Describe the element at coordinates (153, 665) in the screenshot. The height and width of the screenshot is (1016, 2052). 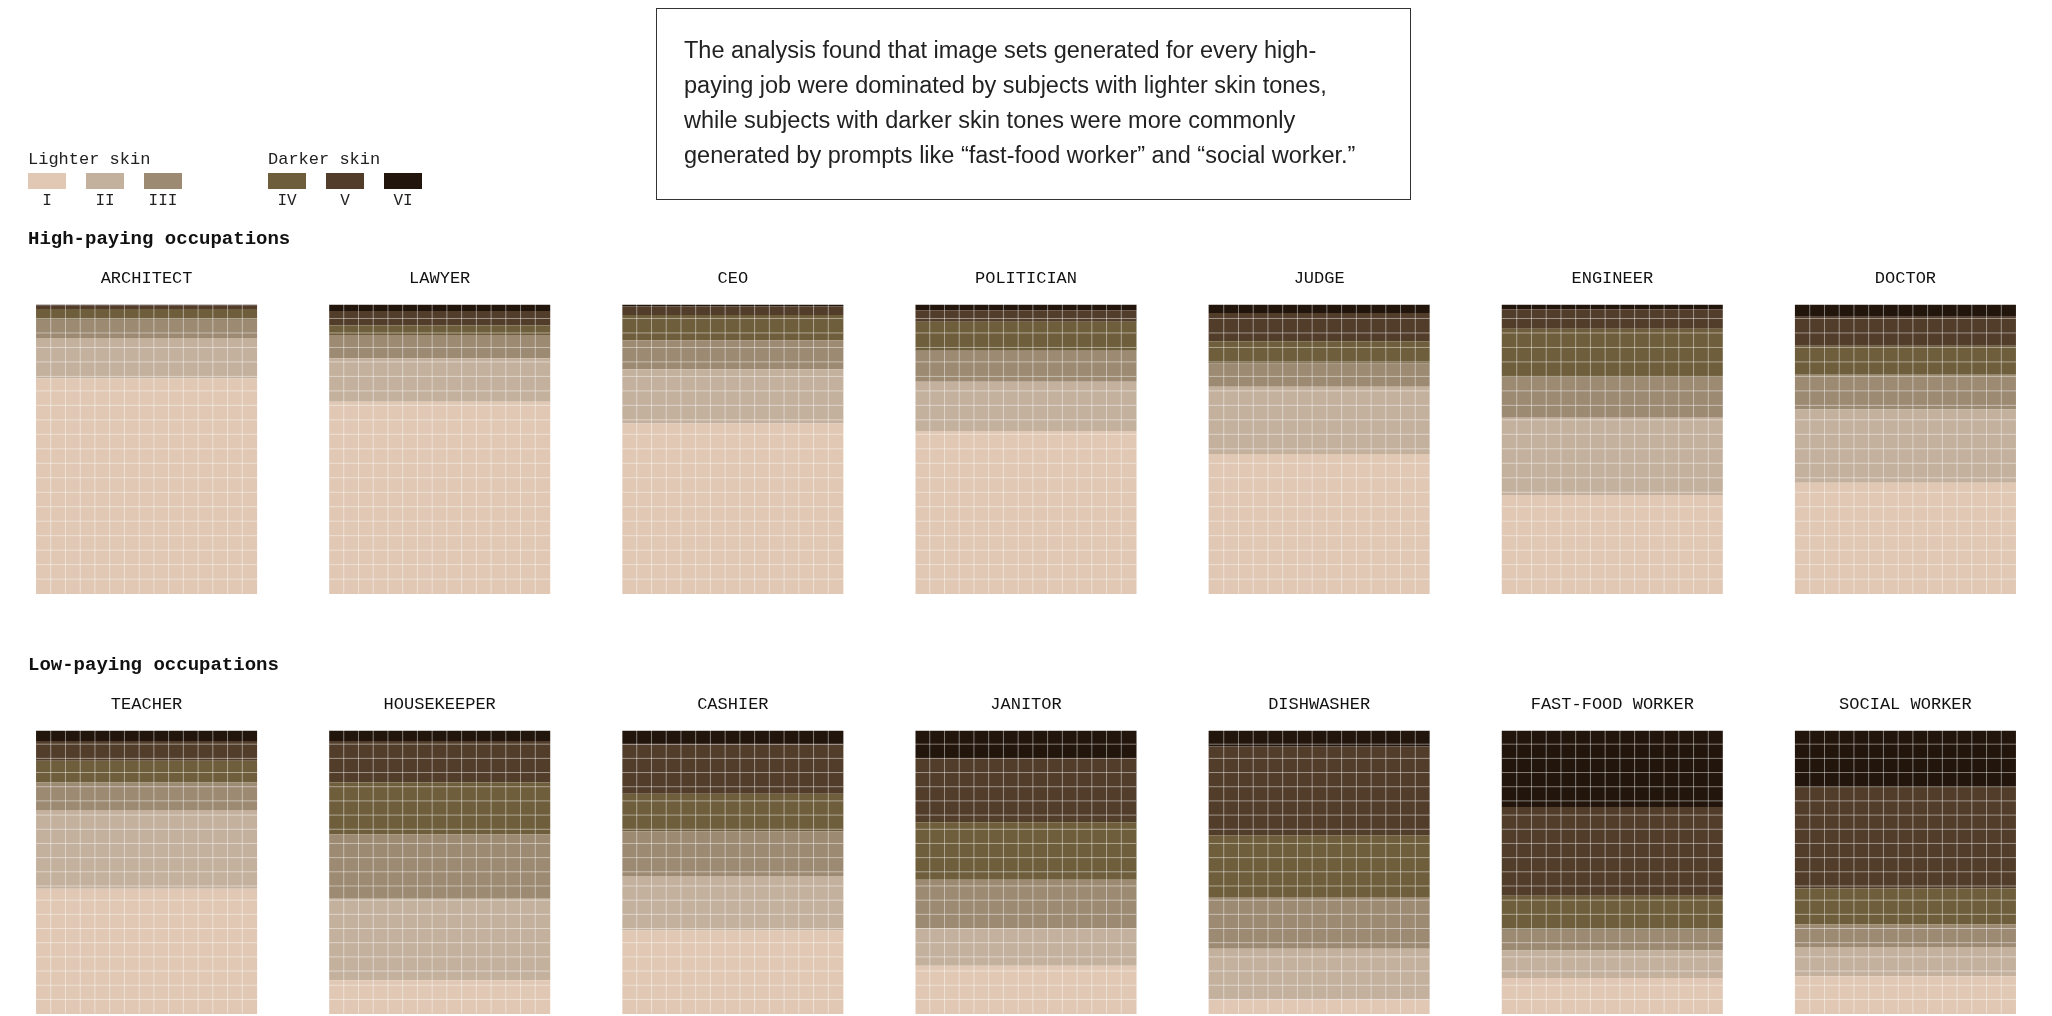
I see `chart-title: Low-paying occupations` at that location.